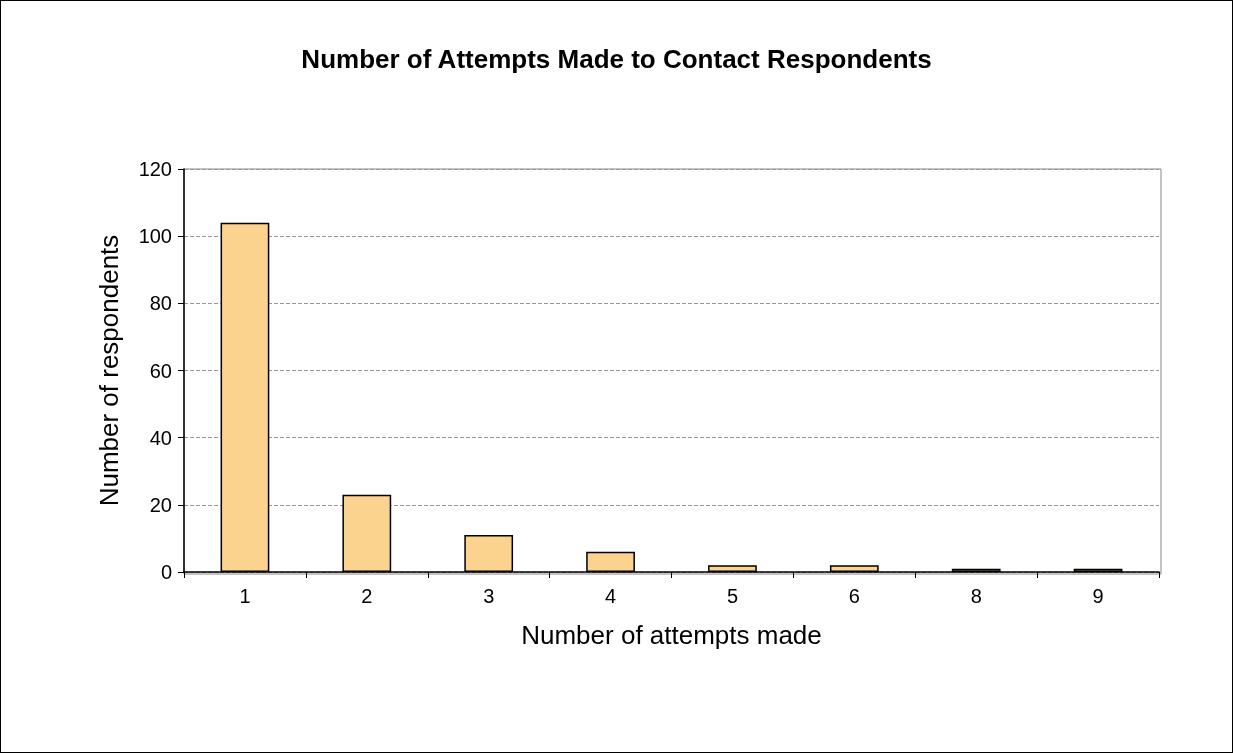  Describe the element at coordinates (1098, 596) in the screenshot. I see `x-tick-label: 9` at that location.